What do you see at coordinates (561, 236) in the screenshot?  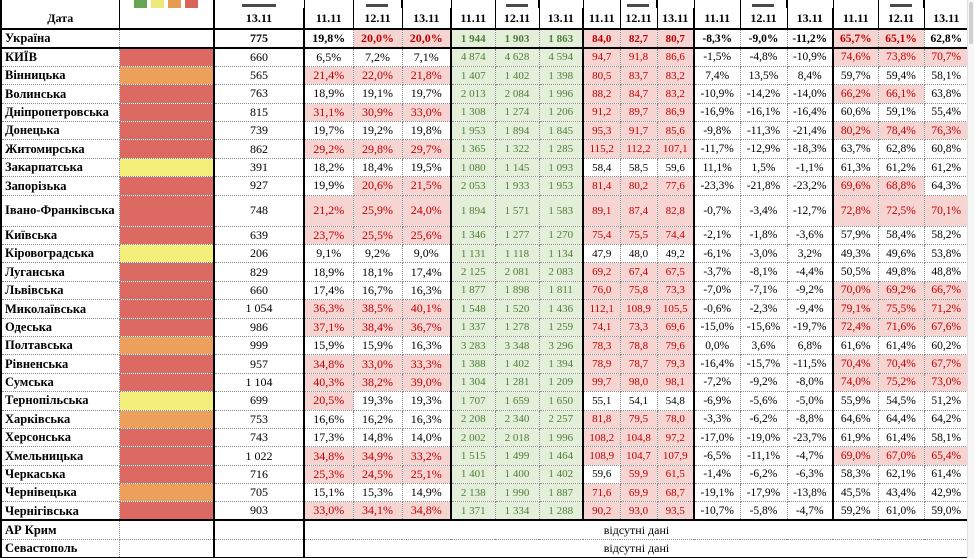 I see `value-cell: 1 270` at bounding box center [561, 236].